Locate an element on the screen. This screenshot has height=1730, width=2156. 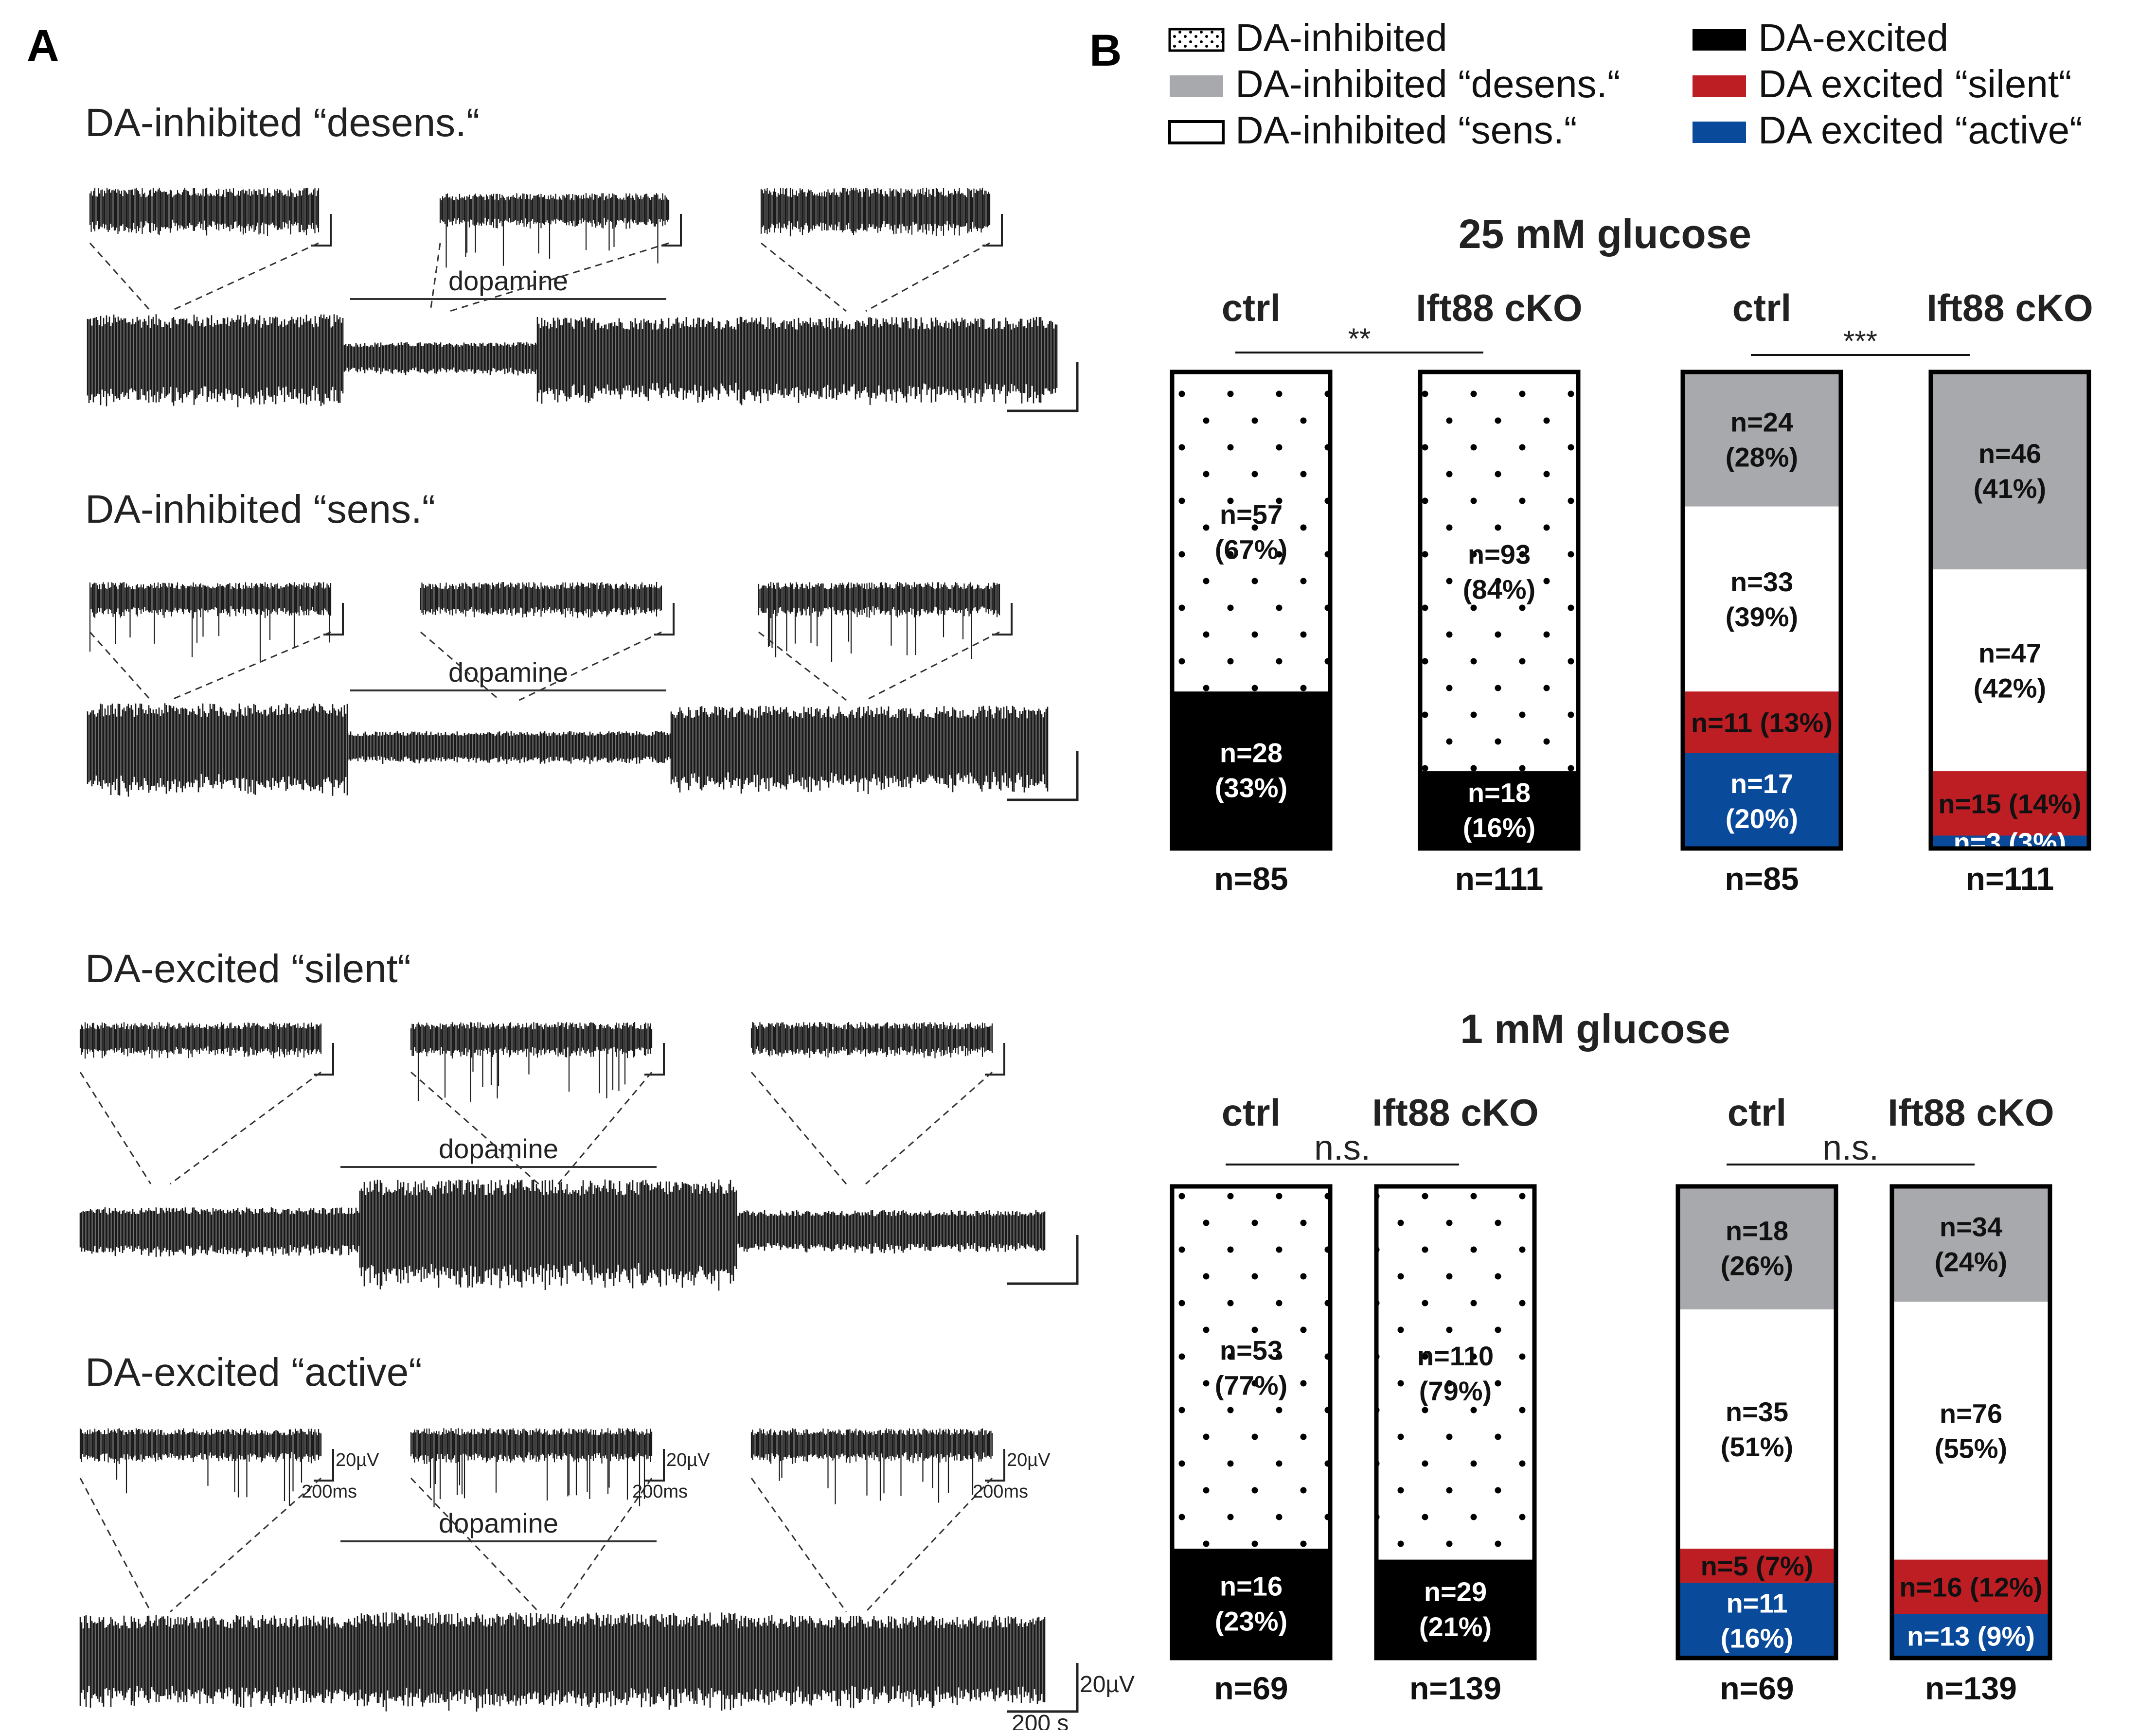
segment-label: n=57 is located at coordinates (1251, 515).